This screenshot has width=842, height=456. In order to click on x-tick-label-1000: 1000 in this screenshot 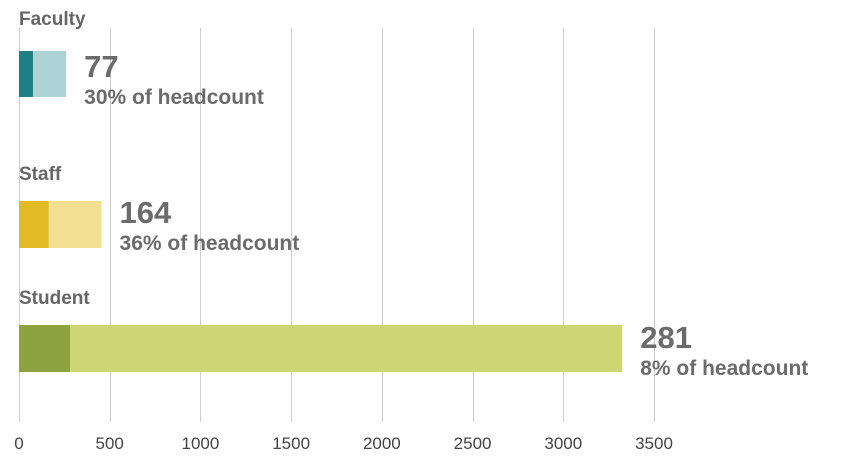, I will do `click(201, 443)`.